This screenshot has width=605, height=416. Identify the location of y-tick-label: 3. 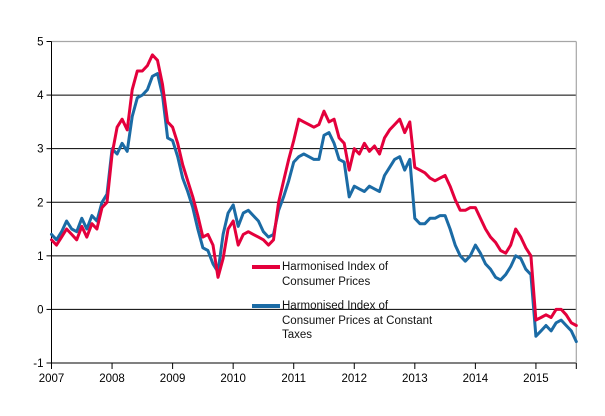
(40, 150).